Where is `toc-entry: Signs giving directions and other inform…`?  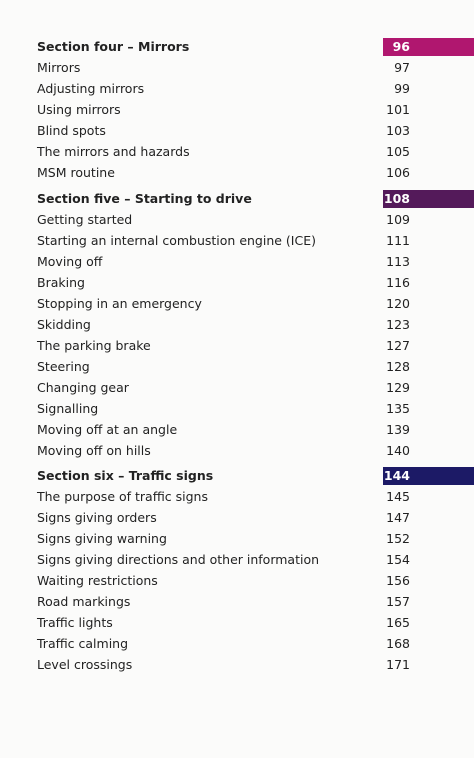
toc-entry: Signs giving directions and other inform… is located at coordinates (237, 560).